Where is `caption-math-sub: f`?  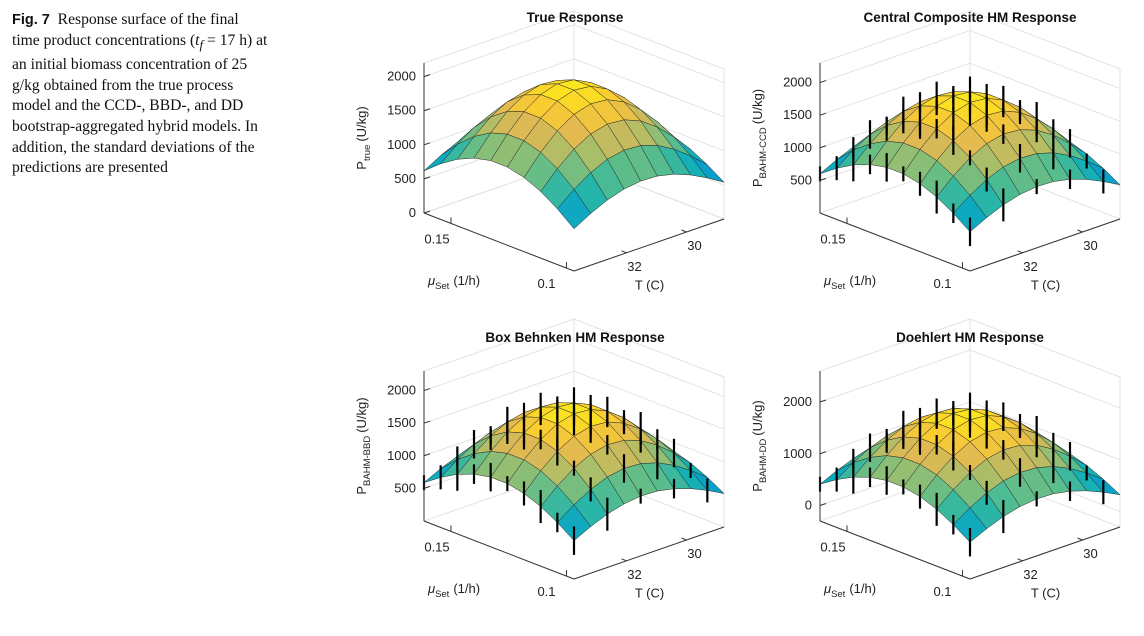
caption-math-sub: f is located at coordinates (201, 44).